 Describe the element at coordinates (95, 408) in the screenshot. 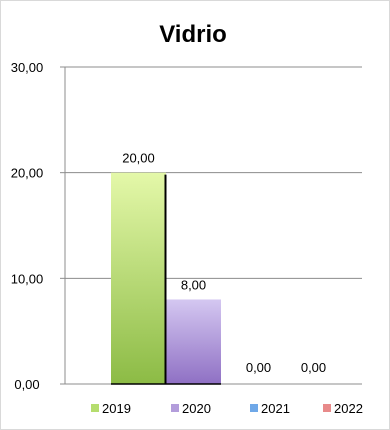

I see `legend-swatch-2019` at that location.